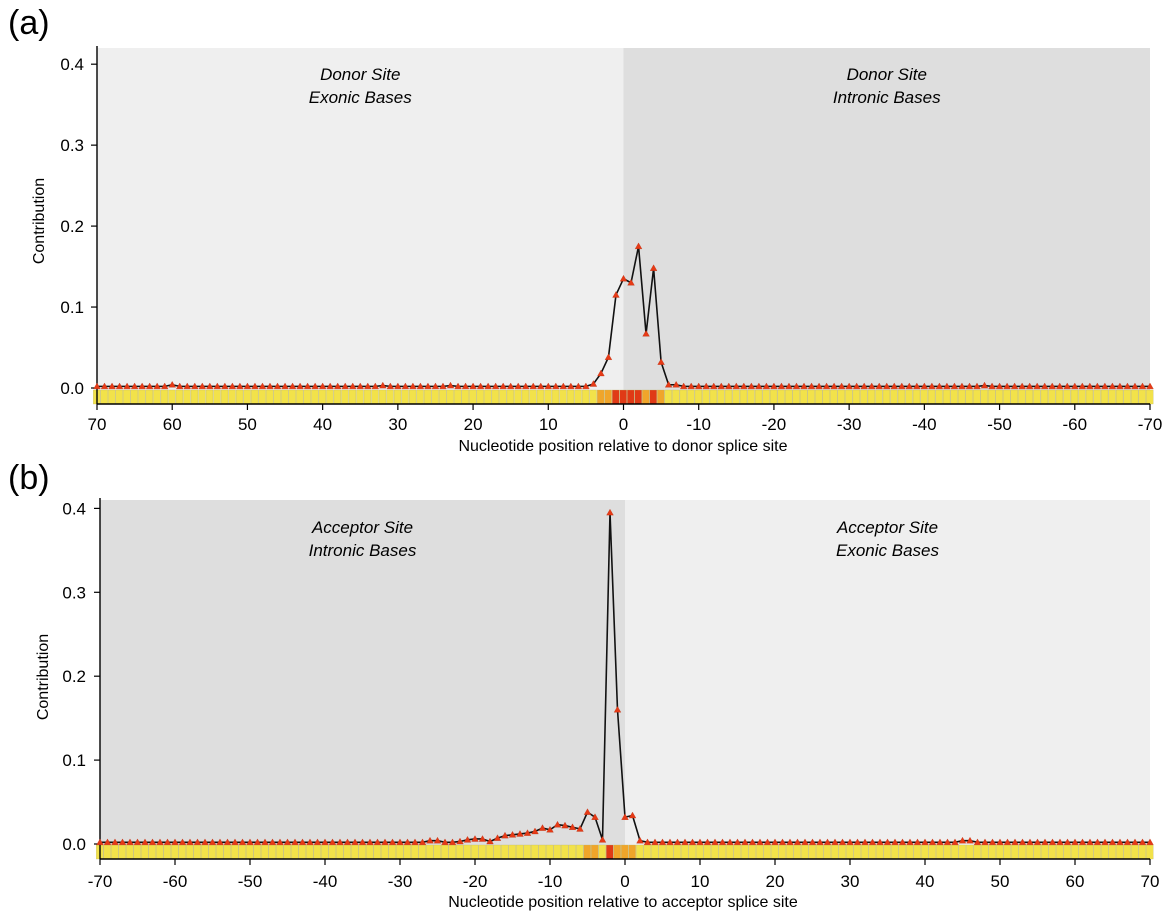  Describe the element at coordinates (623, 424) in the screenshot. I see `x-tick-label: 0` at that location.